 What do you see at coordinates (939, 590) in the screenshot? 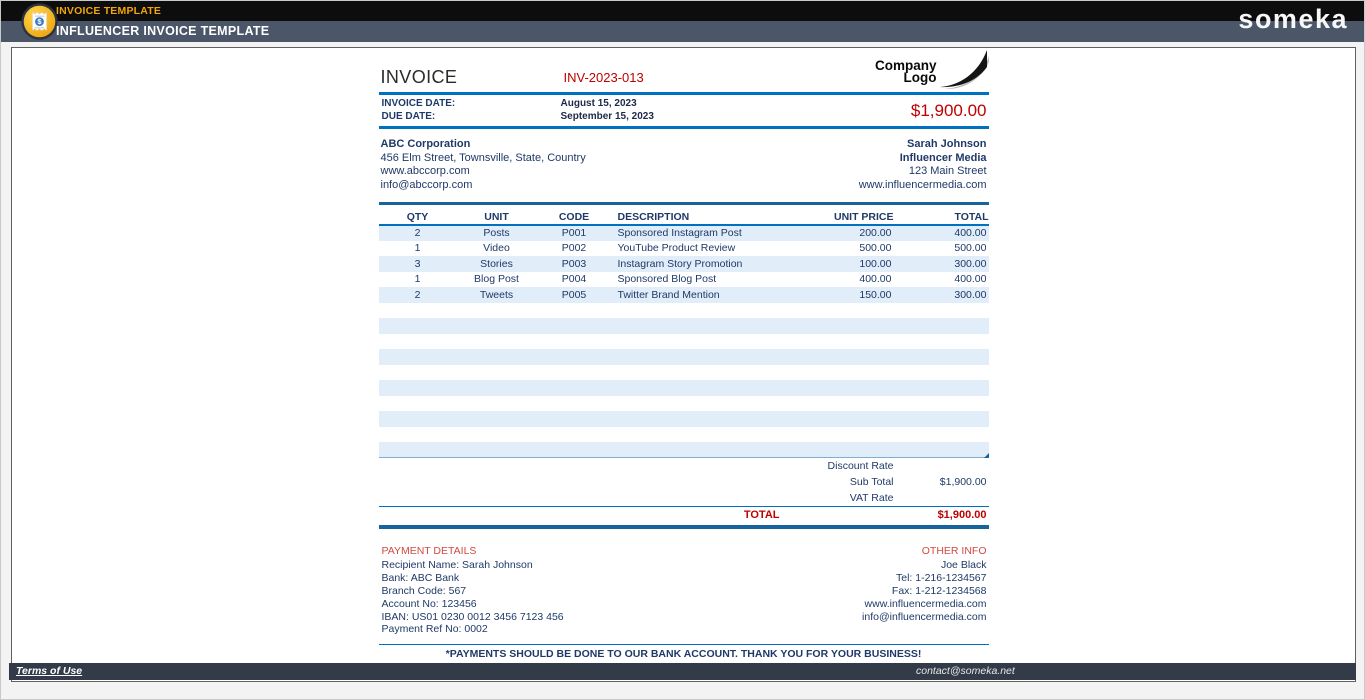
I see `other-info-line: Fax: 1-212-1234568` at bounding box center [939, 590].